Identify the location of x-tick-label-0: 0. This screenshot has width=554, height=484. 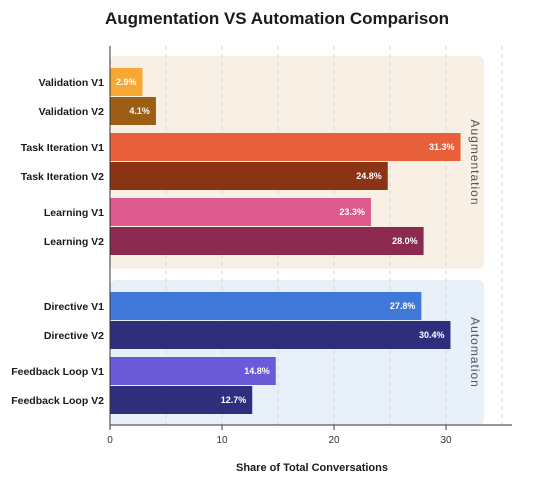
(110, 440).